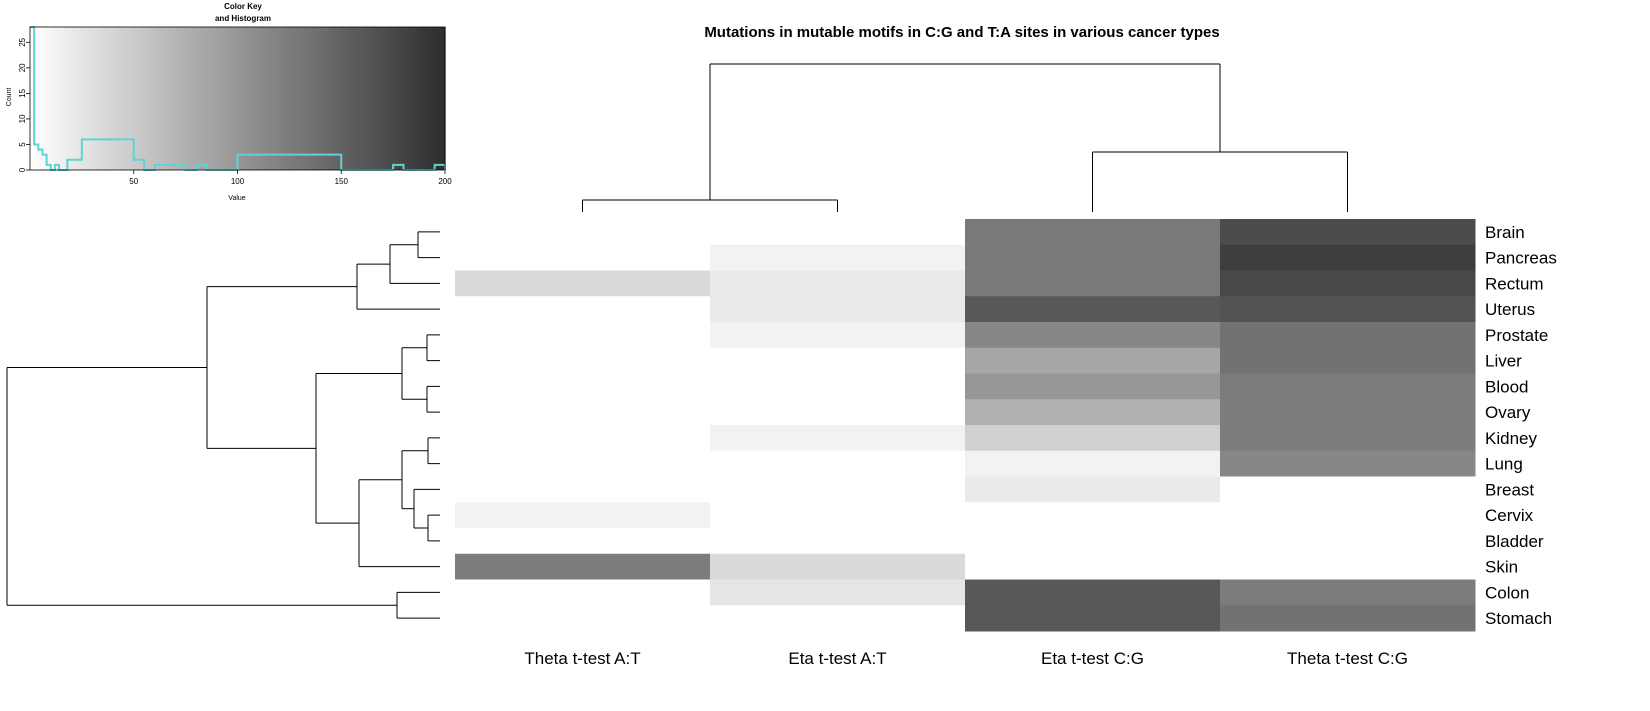 Image resolution: width=1650 pixels, height=711 pixels. What do you see at coordinates (133, 181) in the screenshot?
I see `x-tick-label: 50` at bounding box center [133, 181].